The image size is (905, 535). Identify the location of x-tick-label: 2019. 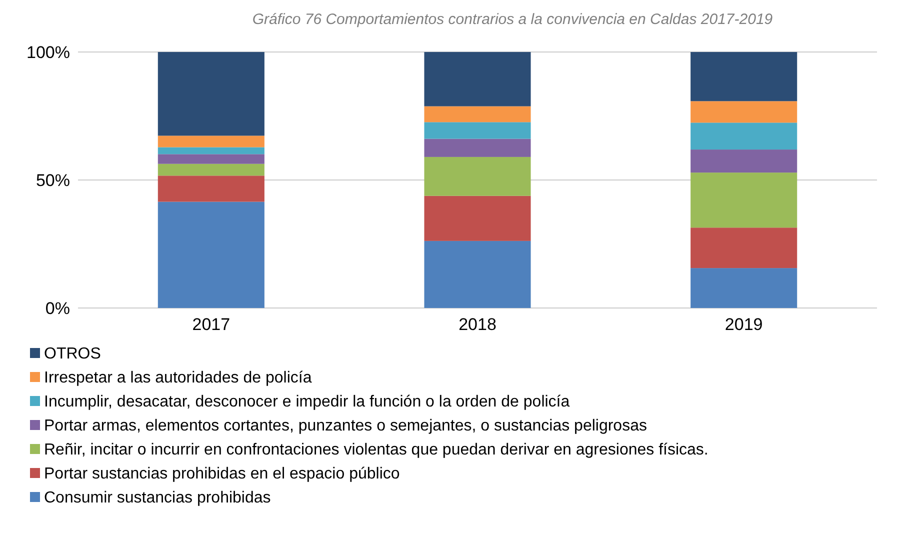
(743, 324).